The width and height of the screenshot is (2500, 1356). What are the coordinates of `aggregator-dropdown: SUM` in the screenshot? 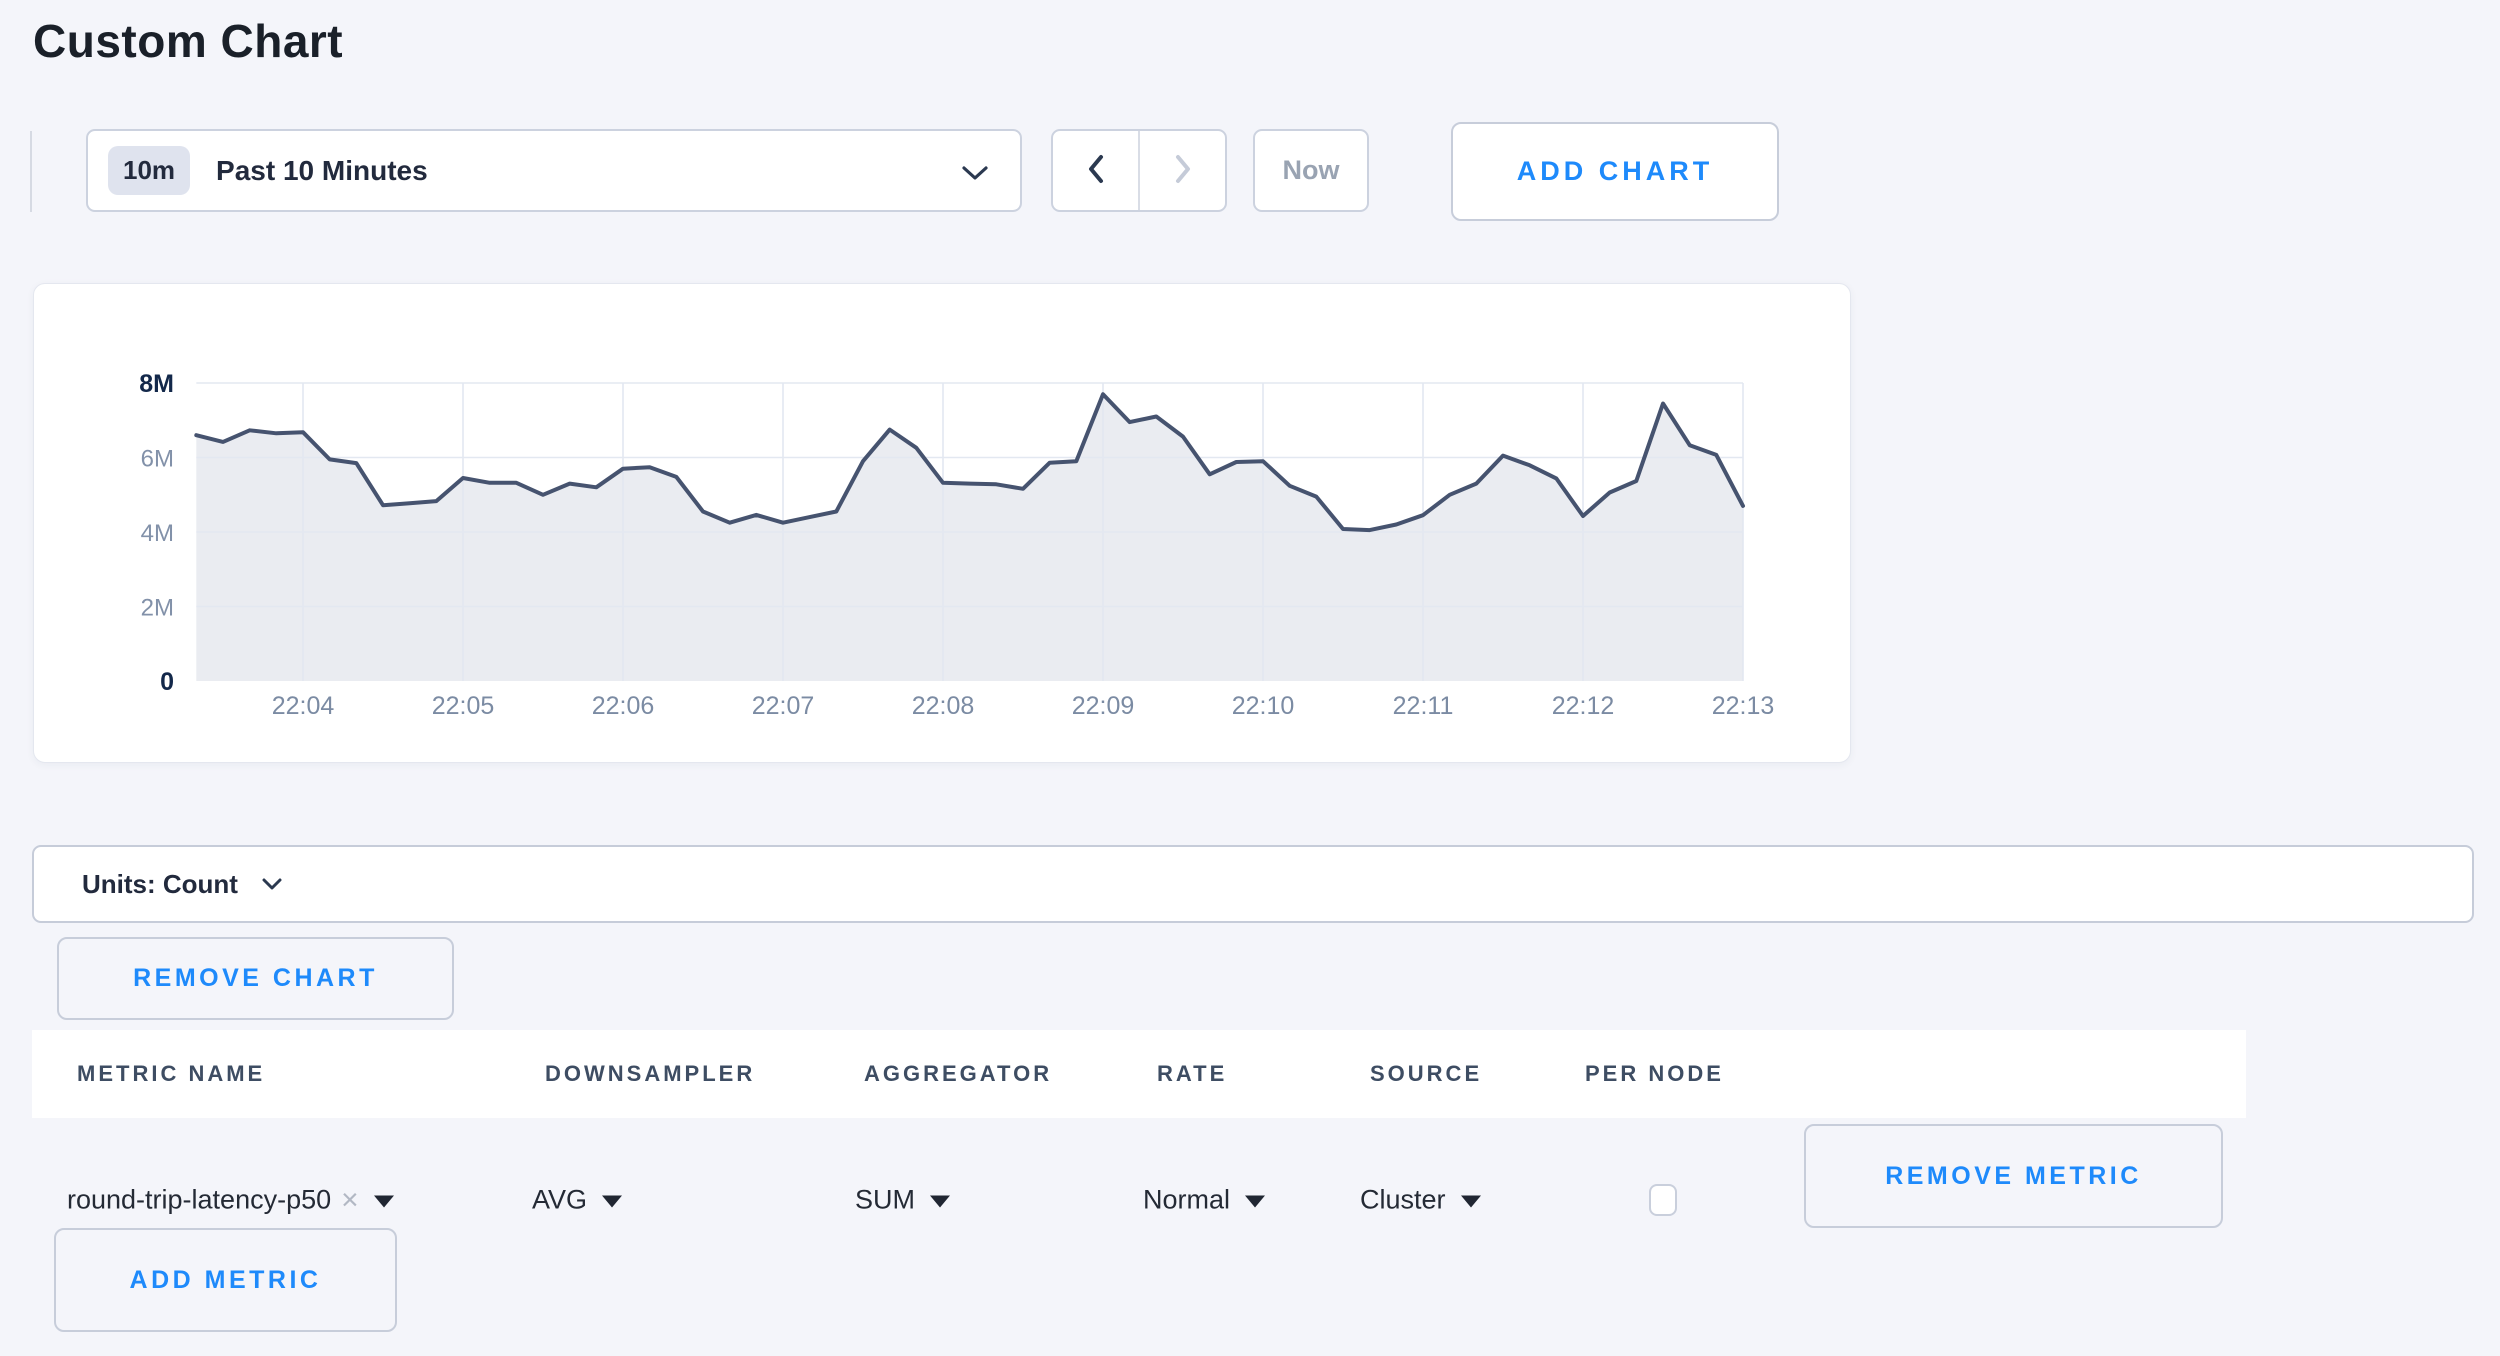 It's located at (902, 1200).